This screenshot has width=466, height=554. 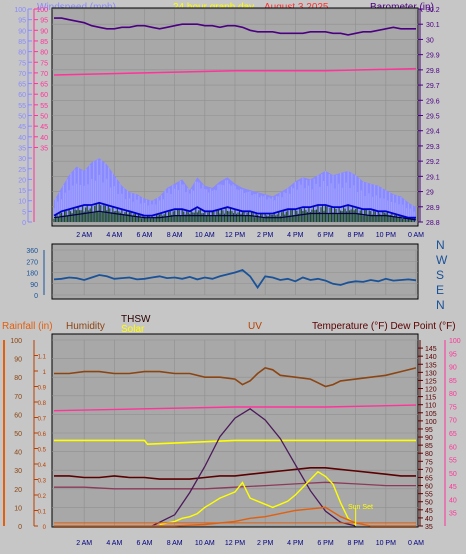 What do you see at coordinates (429, 446) in the screenshot?
I see `temp-tick-label: 85` at bounding box center [429, 446].